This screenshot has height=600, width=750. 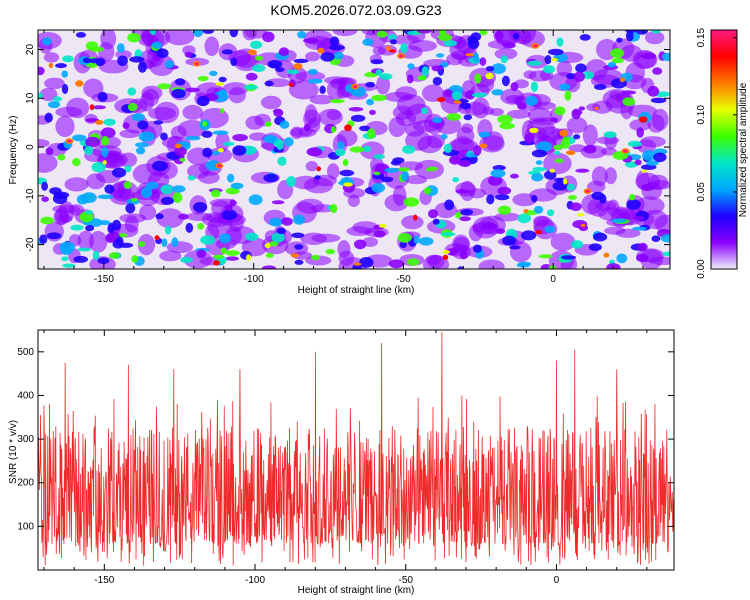 What do you see at coordinates (724, 149) in the screenshot?
I see `colorbar-bar` at bounding box center [724, 149].